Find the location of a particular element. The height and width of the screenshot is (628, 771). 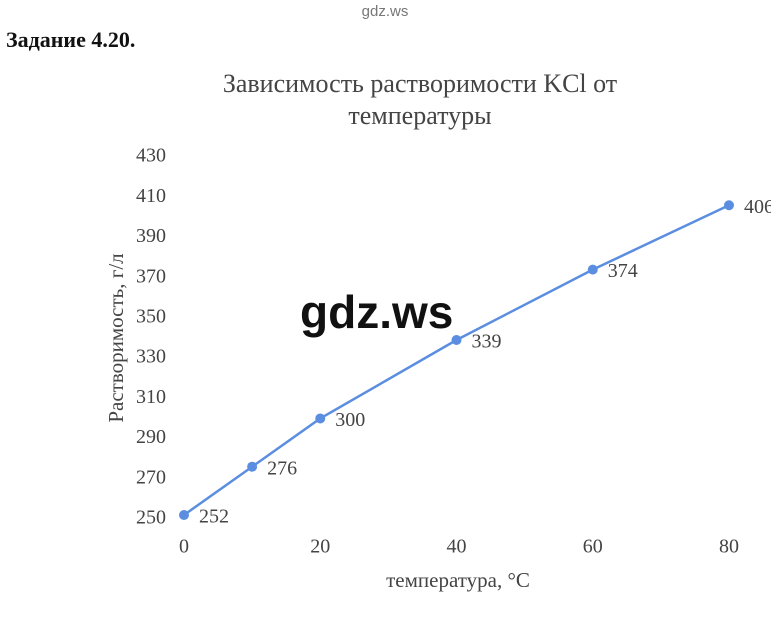

y-tick-label: 390 is located at coordinates (151, 236).